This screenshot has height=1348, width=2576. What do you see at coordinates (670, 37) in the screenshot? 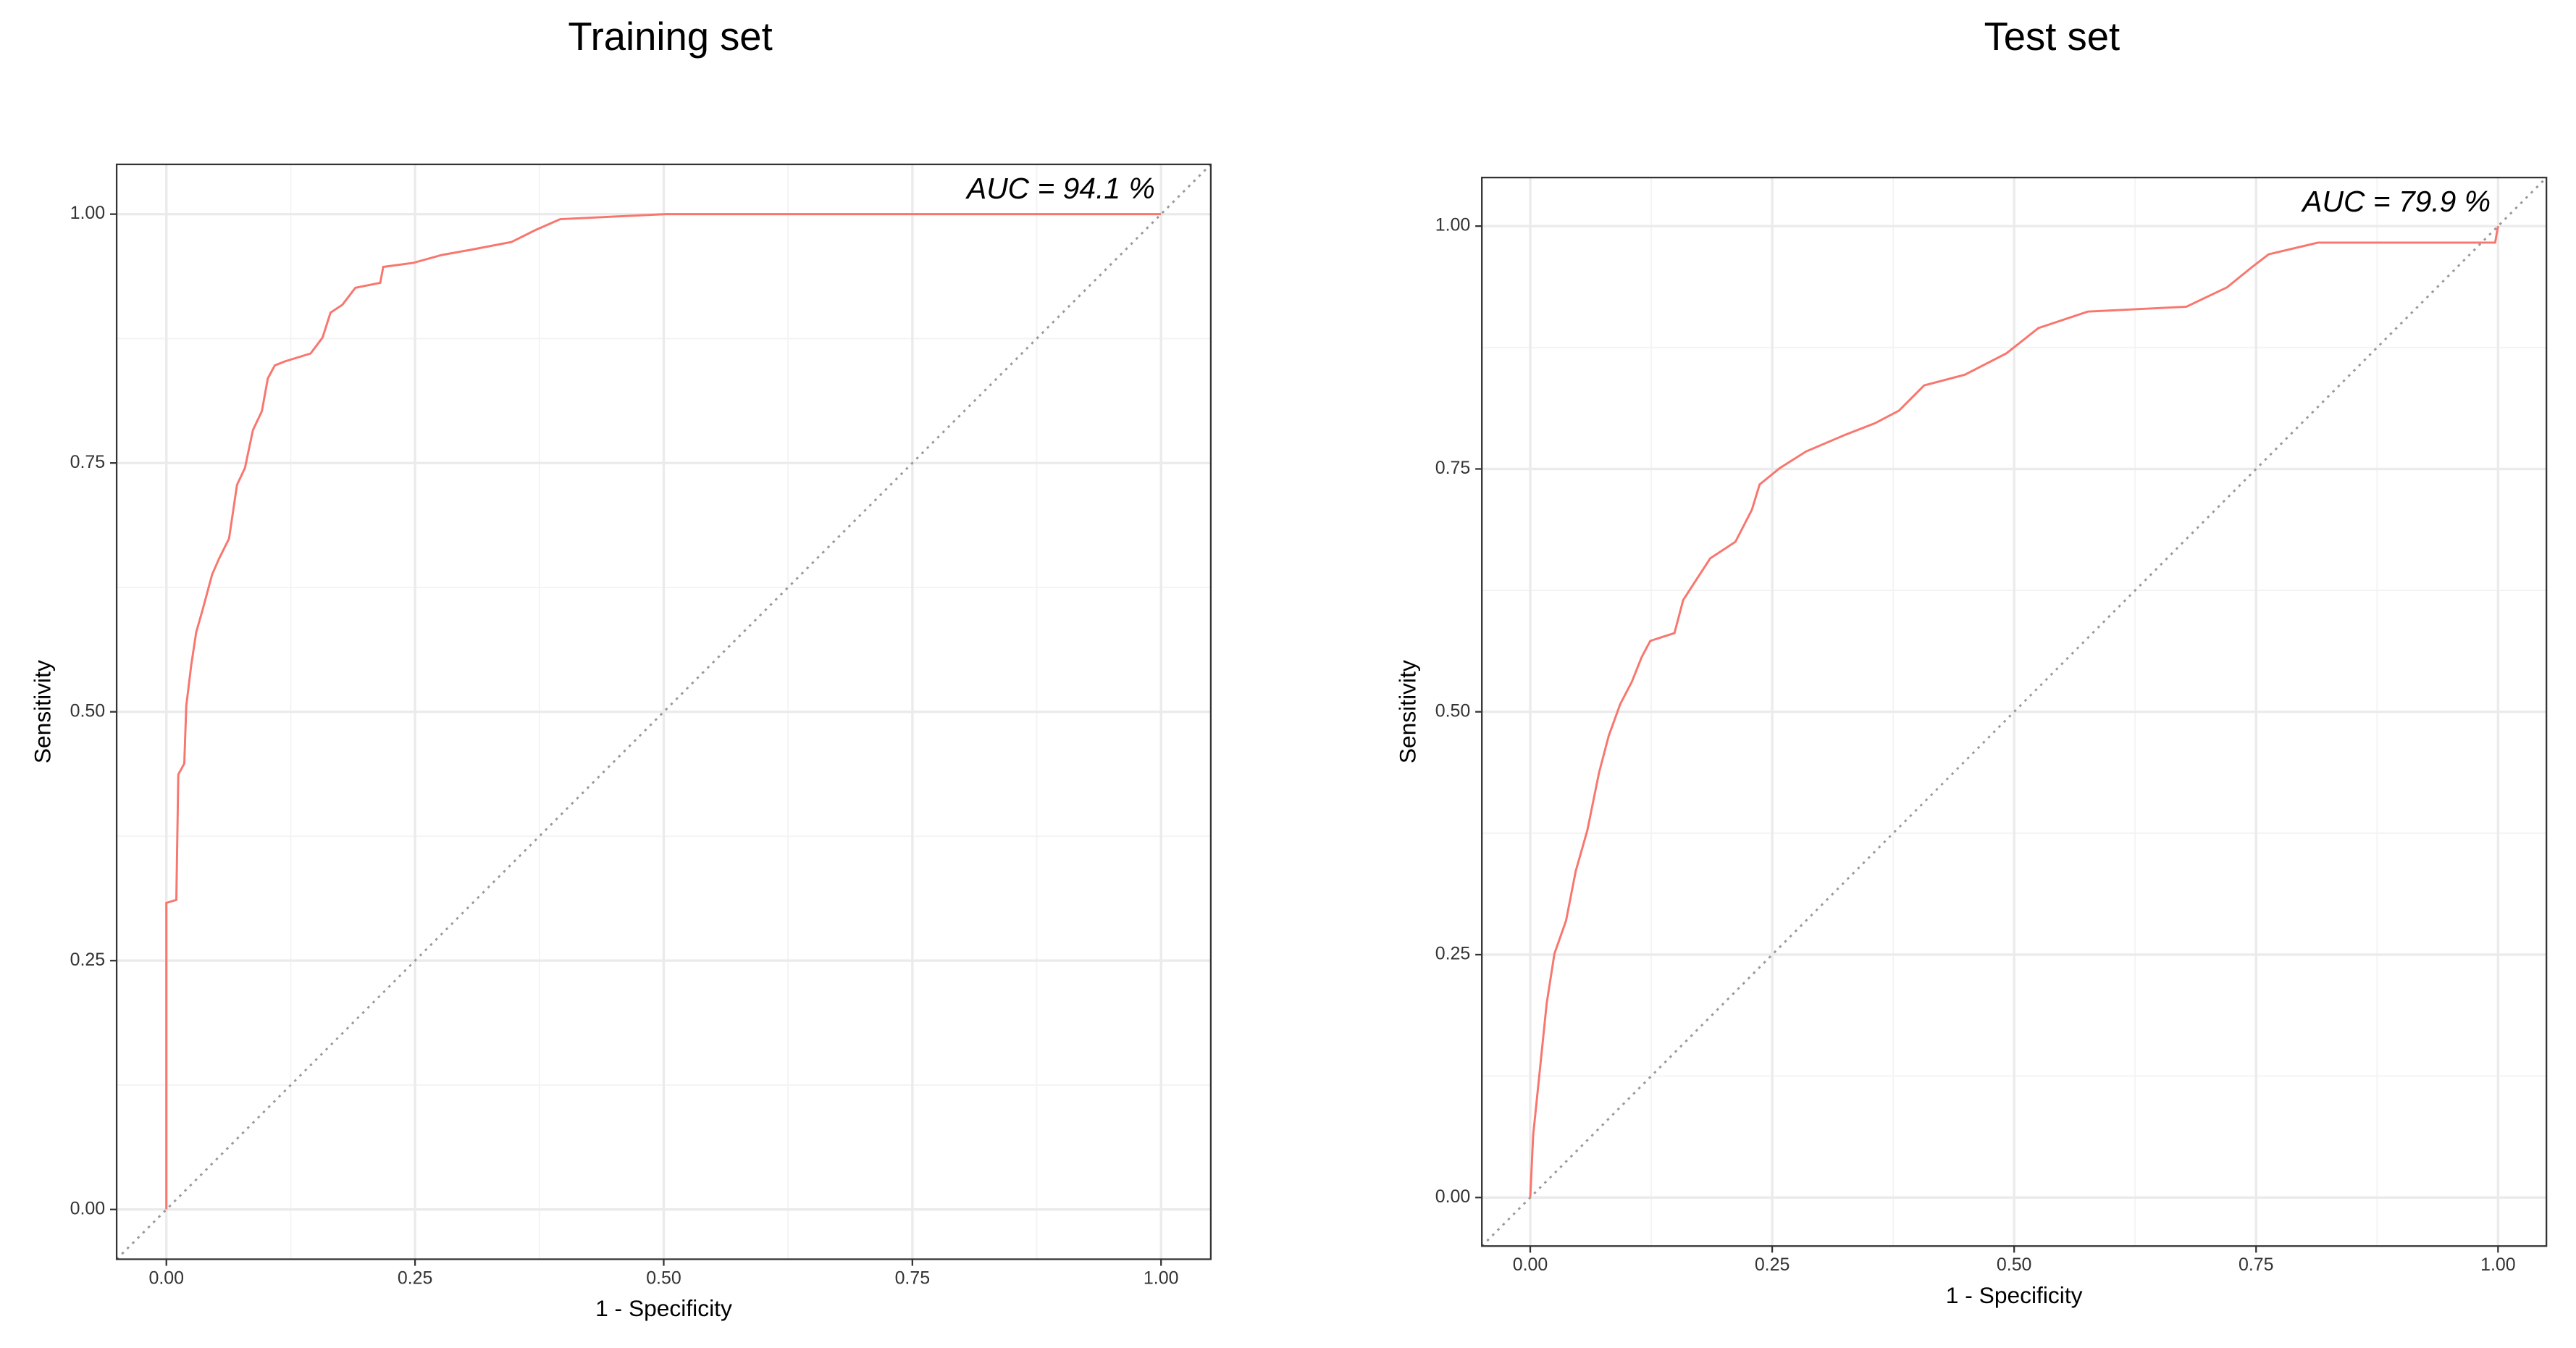
I see `chart-title: Training set` at bounding box center [670, 37].